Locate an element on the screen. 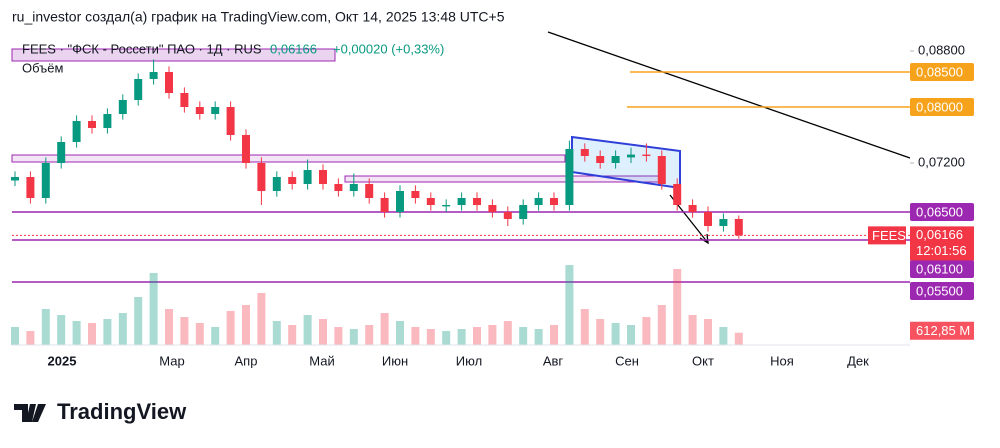 Image resolution: width=1000 pixels, height=448 pixels. symbol: FEES · "ФСК - Россети" ПАО · 1Д · RUS is located at coordinates (142, 48).